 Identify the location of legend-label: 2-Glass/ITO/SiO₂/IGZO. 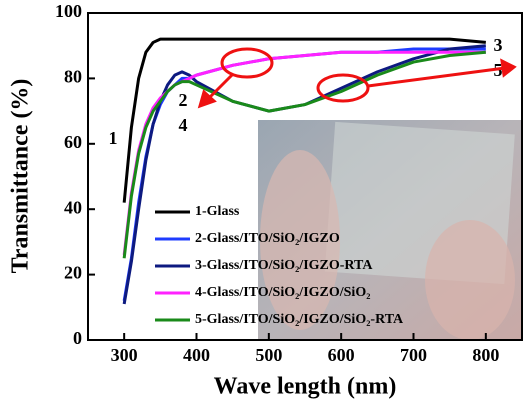
(267, 238).